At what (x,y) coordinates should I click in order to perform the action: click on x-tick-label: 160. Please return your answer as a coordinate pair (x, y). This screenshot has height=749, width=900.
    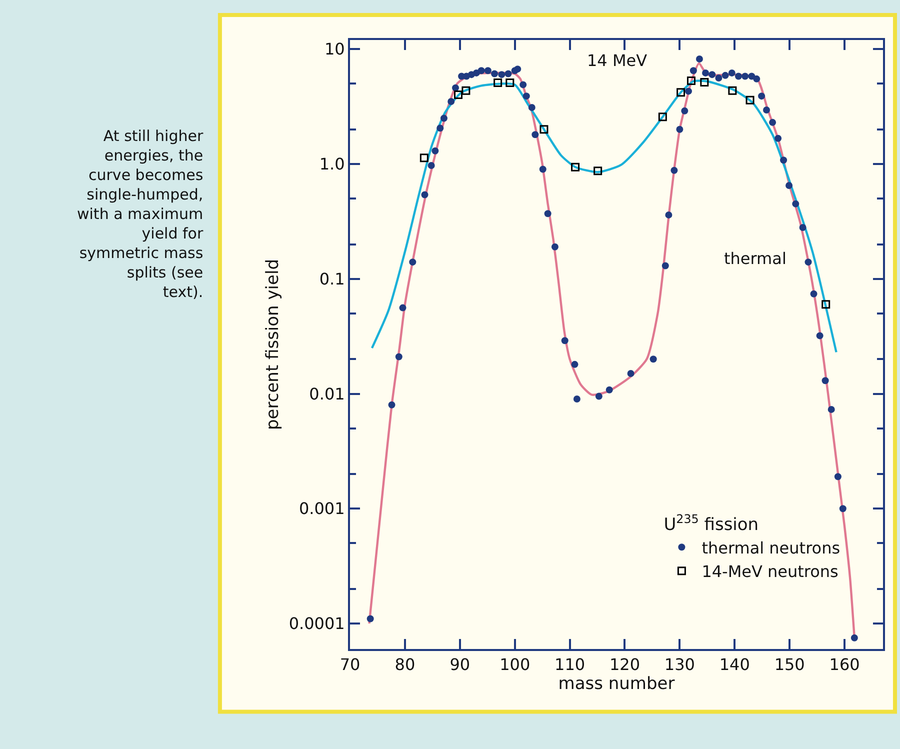
    Looking at the image, I should click on (844, 664).